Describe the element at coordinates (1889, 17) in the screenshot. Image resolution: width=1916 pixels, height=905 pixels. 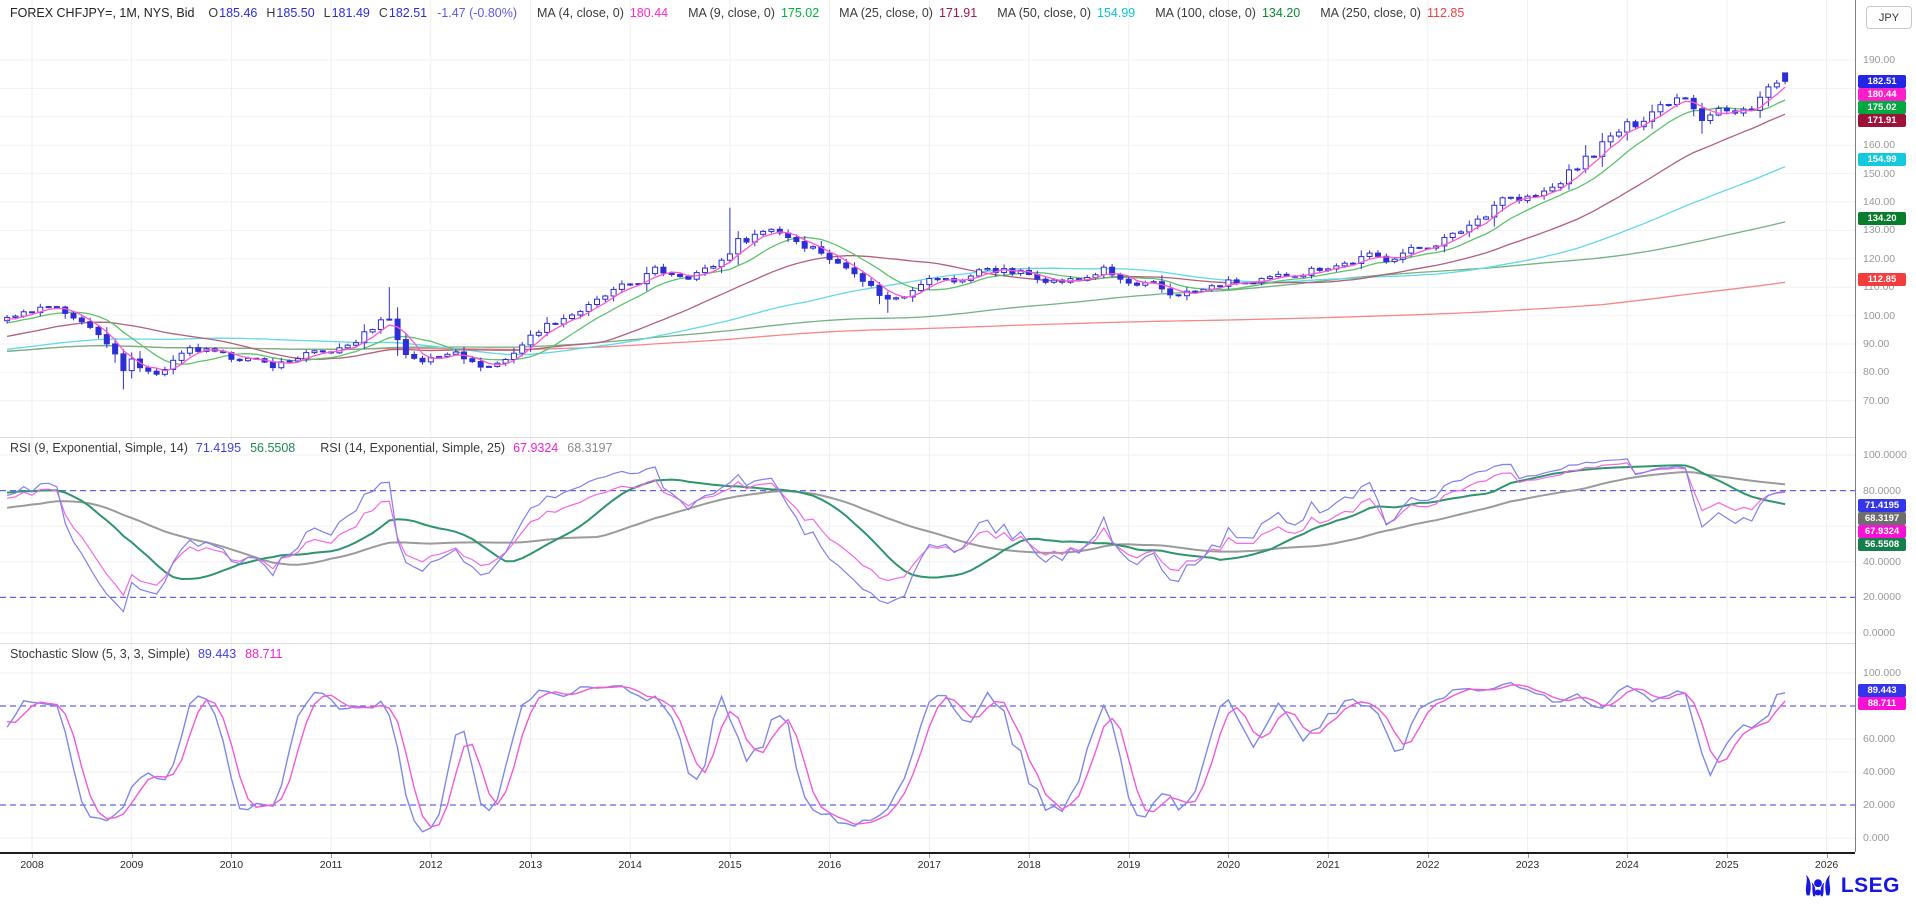
I see `currency-badge: JPY` at that location.